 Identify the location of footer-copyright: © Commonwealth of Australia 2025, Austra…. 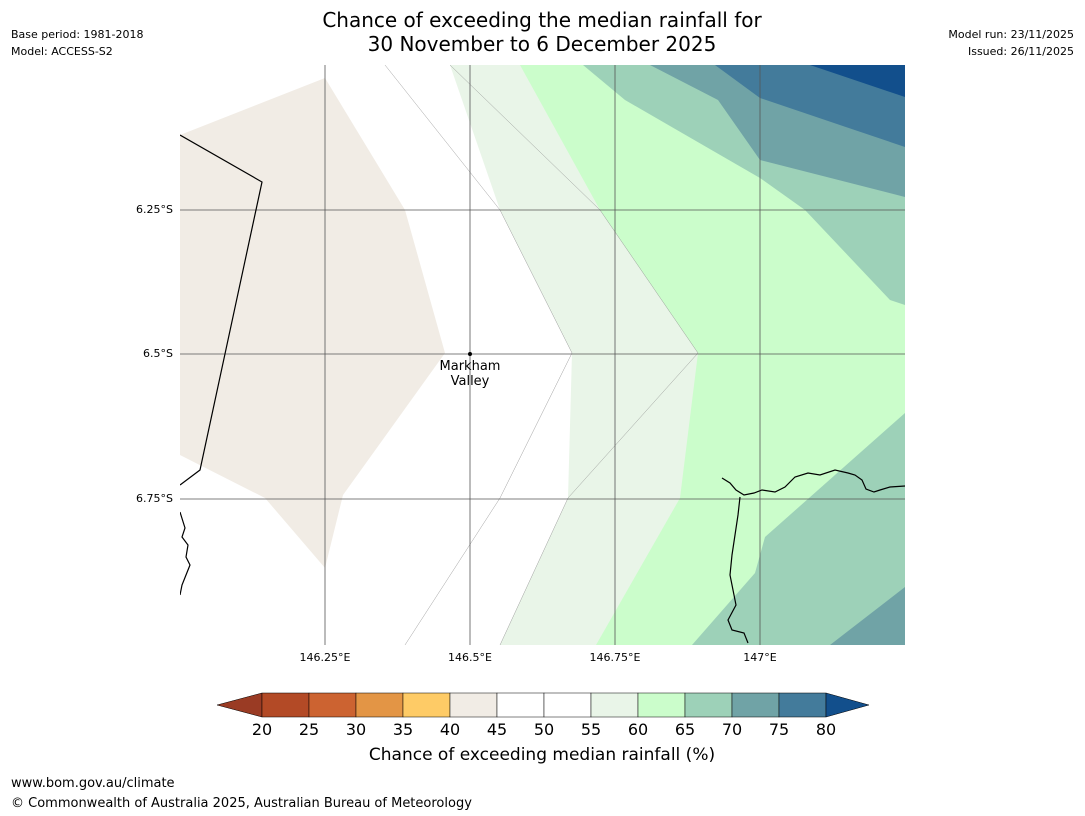
(241, 803).